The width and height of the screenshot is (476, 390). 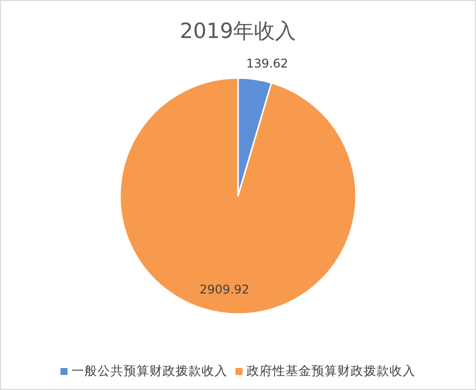 What do you see at coordinates (238, 31) in the screenshot?
I see `chart-title: 2019年收入` at bounding box center [238, 31].